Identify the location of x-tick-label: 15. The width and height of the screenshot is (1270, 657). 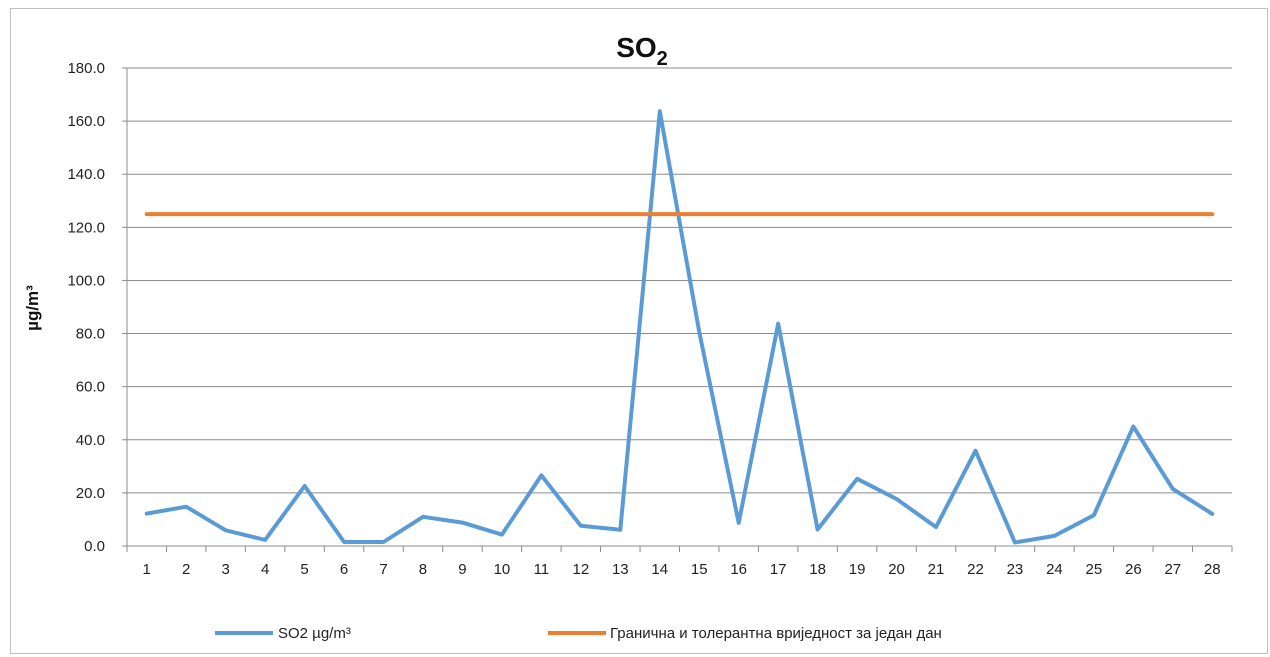
(699, 569).